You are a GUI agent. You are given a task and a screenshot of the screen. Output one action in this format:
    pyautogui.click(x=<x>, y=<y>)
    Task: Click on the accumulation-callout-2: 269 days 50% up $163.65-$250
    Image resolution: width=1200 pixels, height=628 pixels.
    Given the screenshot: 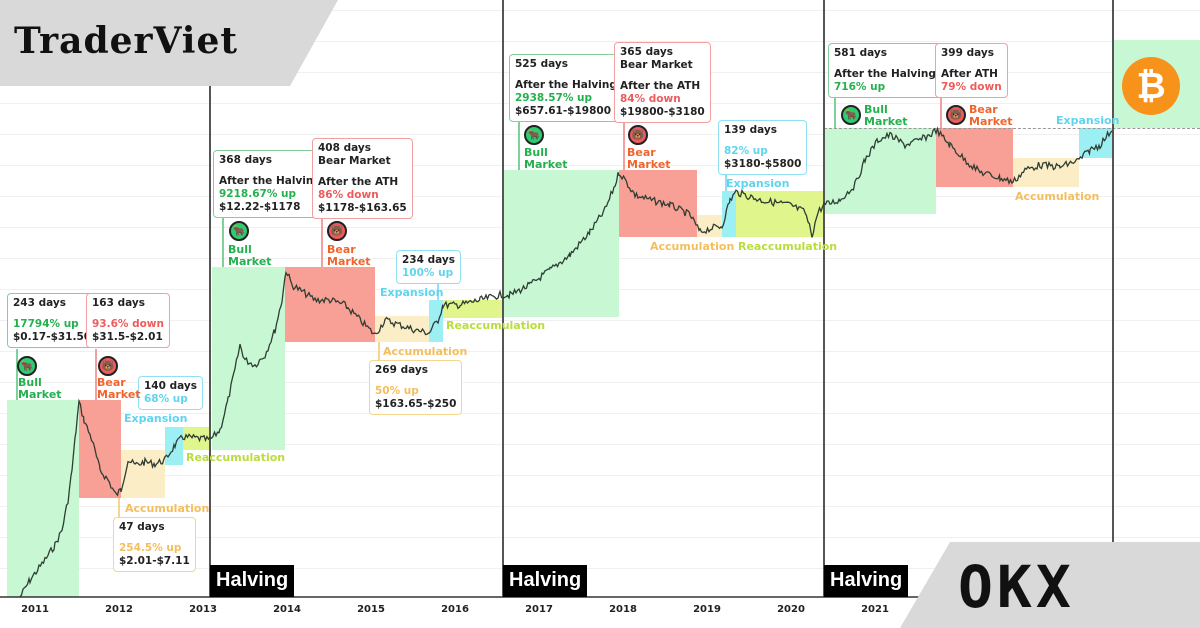 What is the action you would take?
    pyautogui.click(x=416, y=387)
    